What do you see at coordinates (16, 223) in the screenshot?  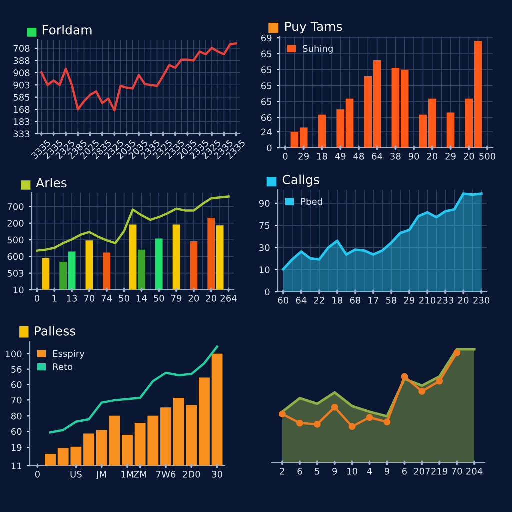 I see `text: 200` at bounding box center [16, 223].